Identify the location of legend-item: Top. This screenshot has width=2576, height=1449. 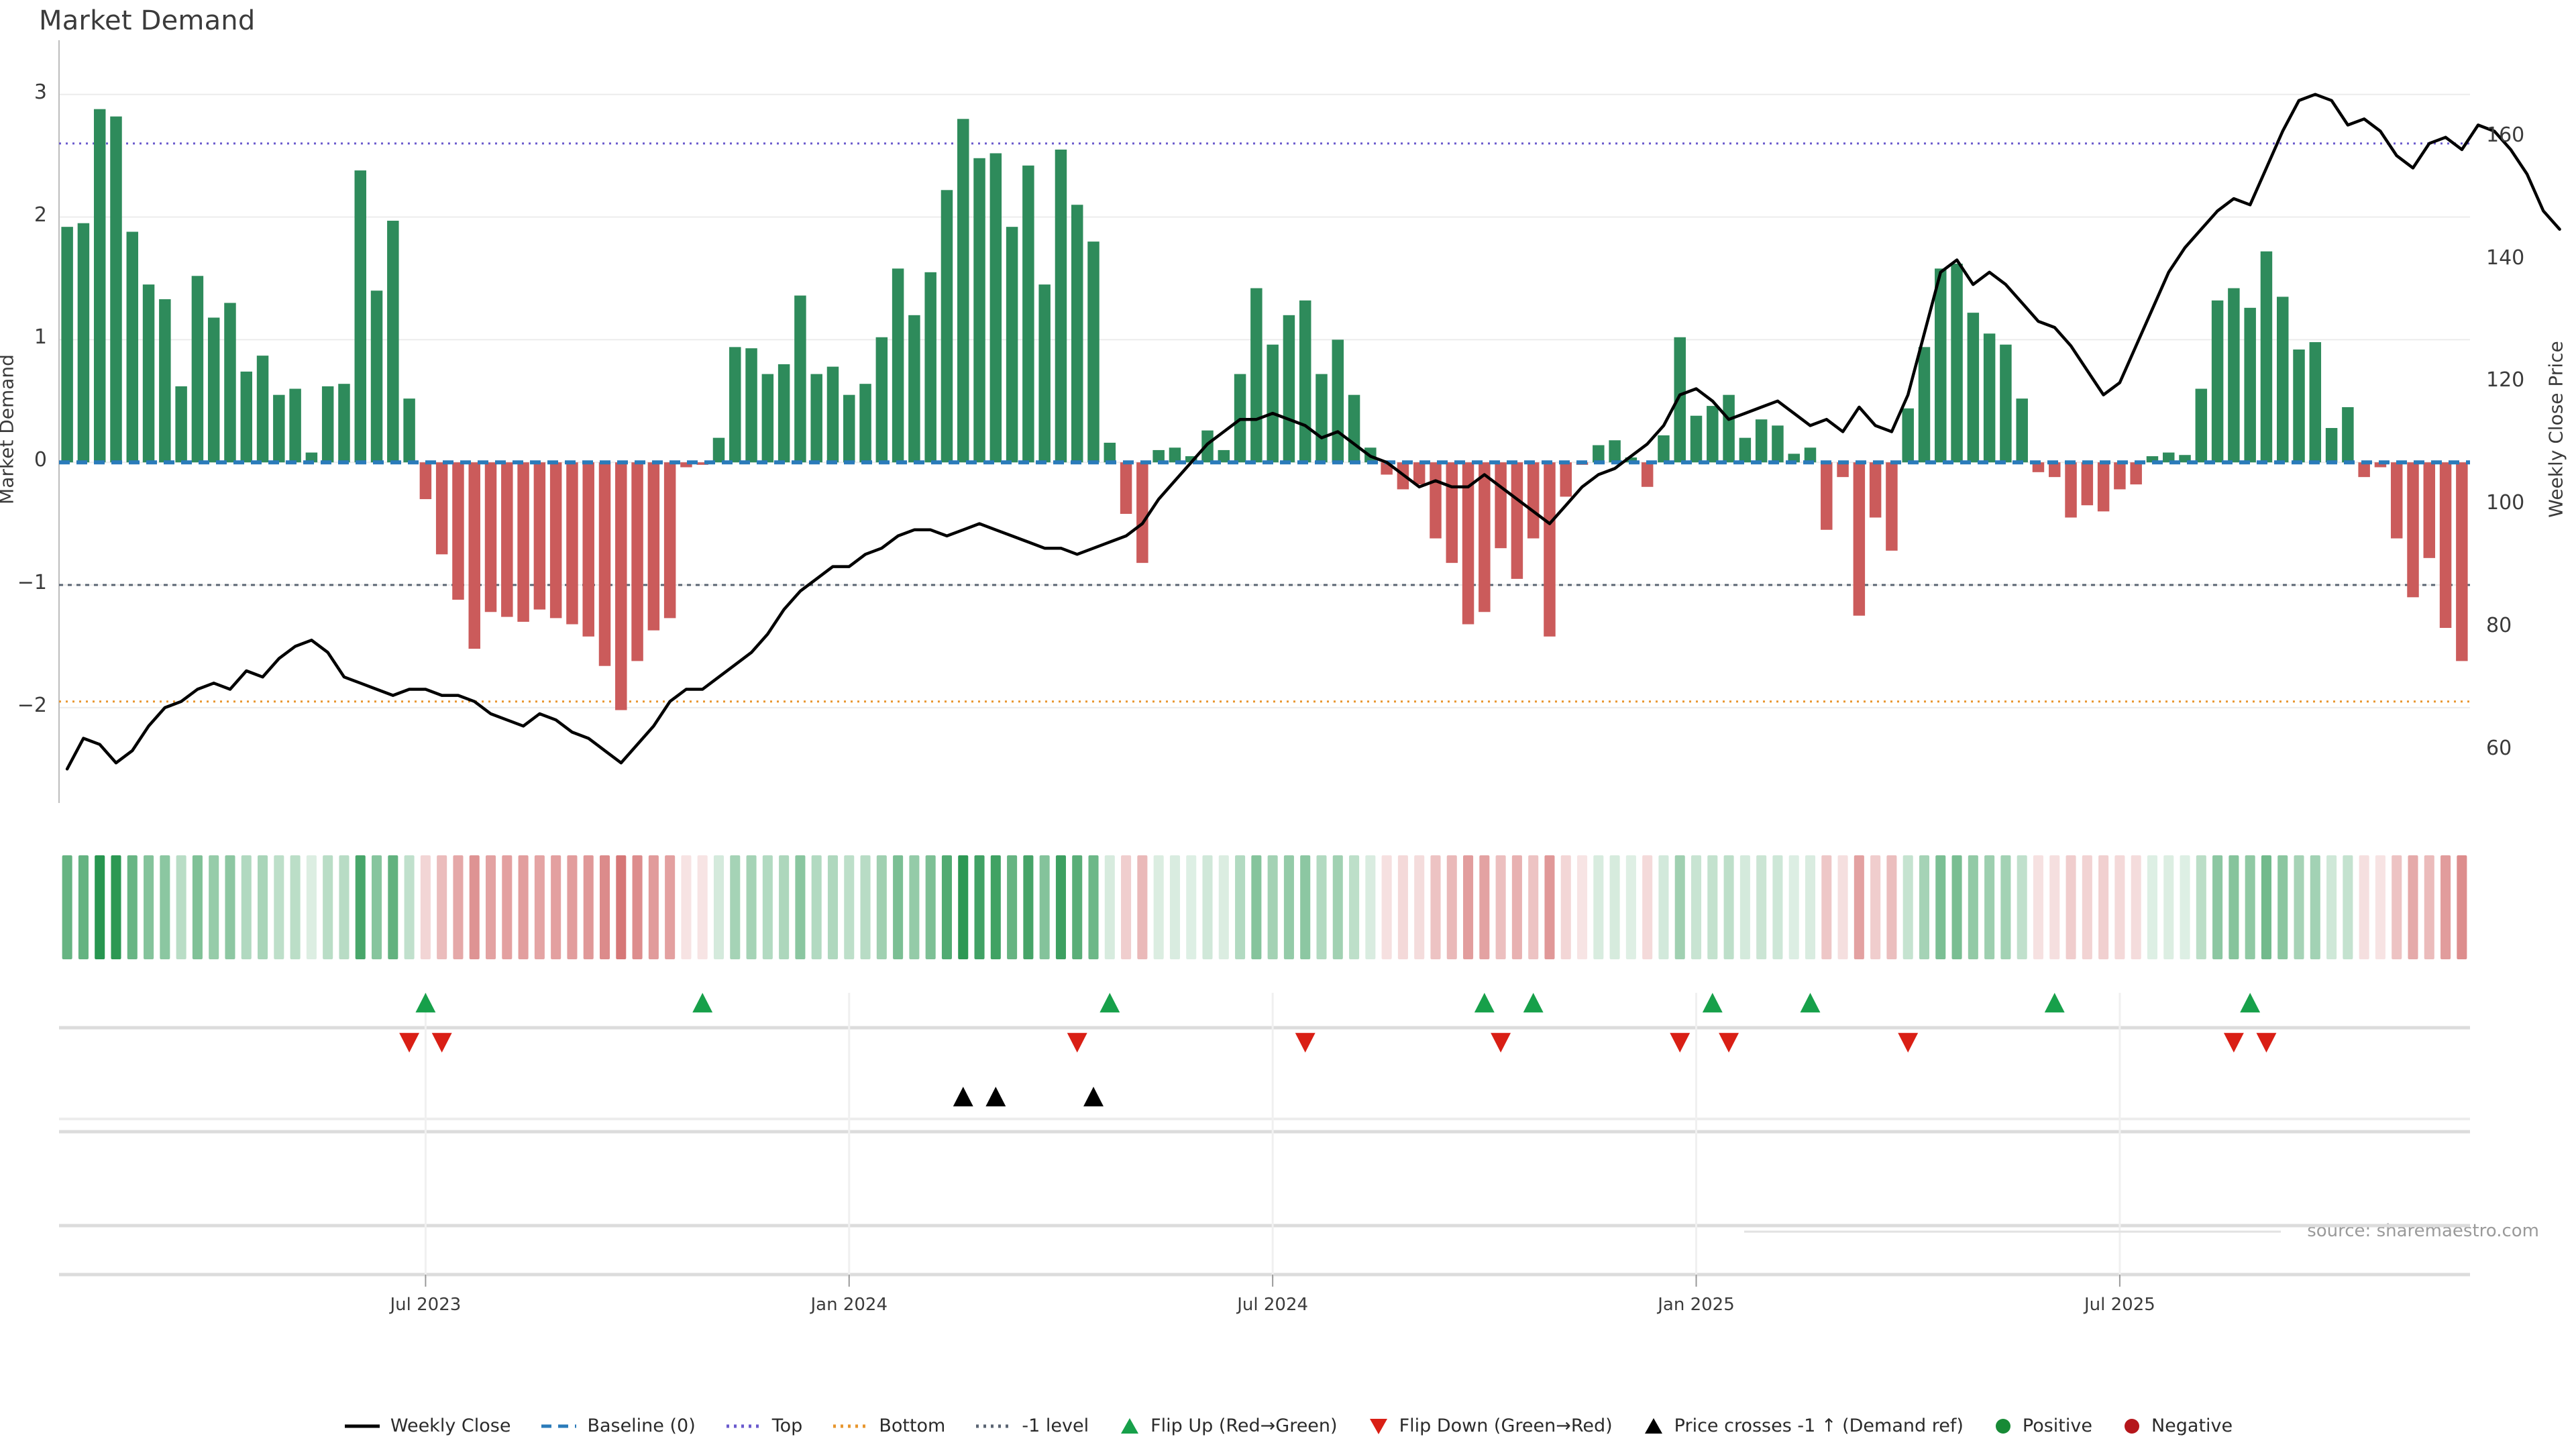
(763, 1425).